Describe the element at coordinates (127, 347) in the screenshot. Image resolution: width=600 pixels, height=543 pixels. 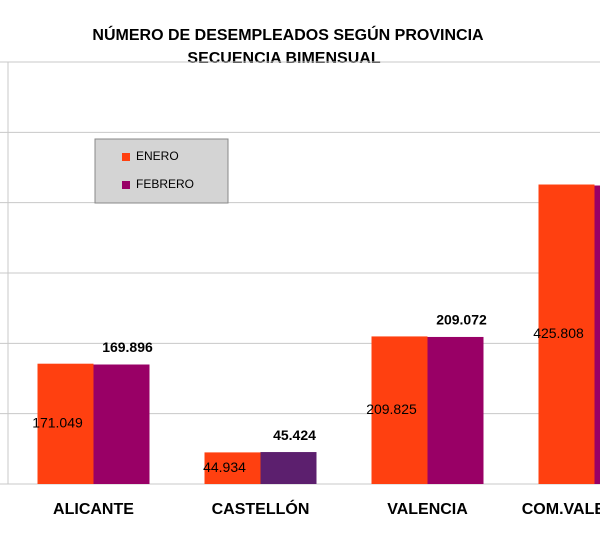
I see `value-label: 169.896` at that location.